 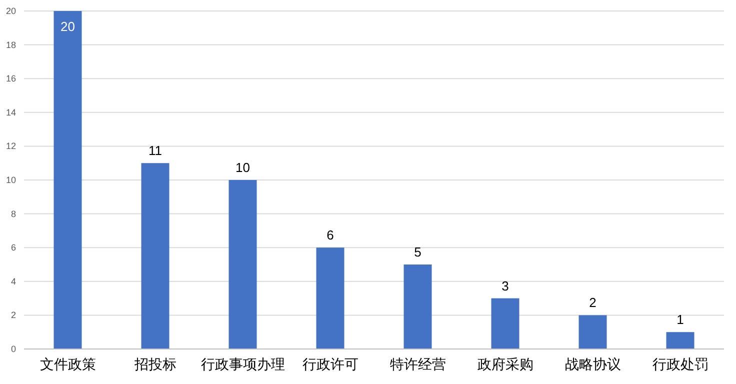 I want to click on y-tick-label: 12, so click(x=11, y=146).